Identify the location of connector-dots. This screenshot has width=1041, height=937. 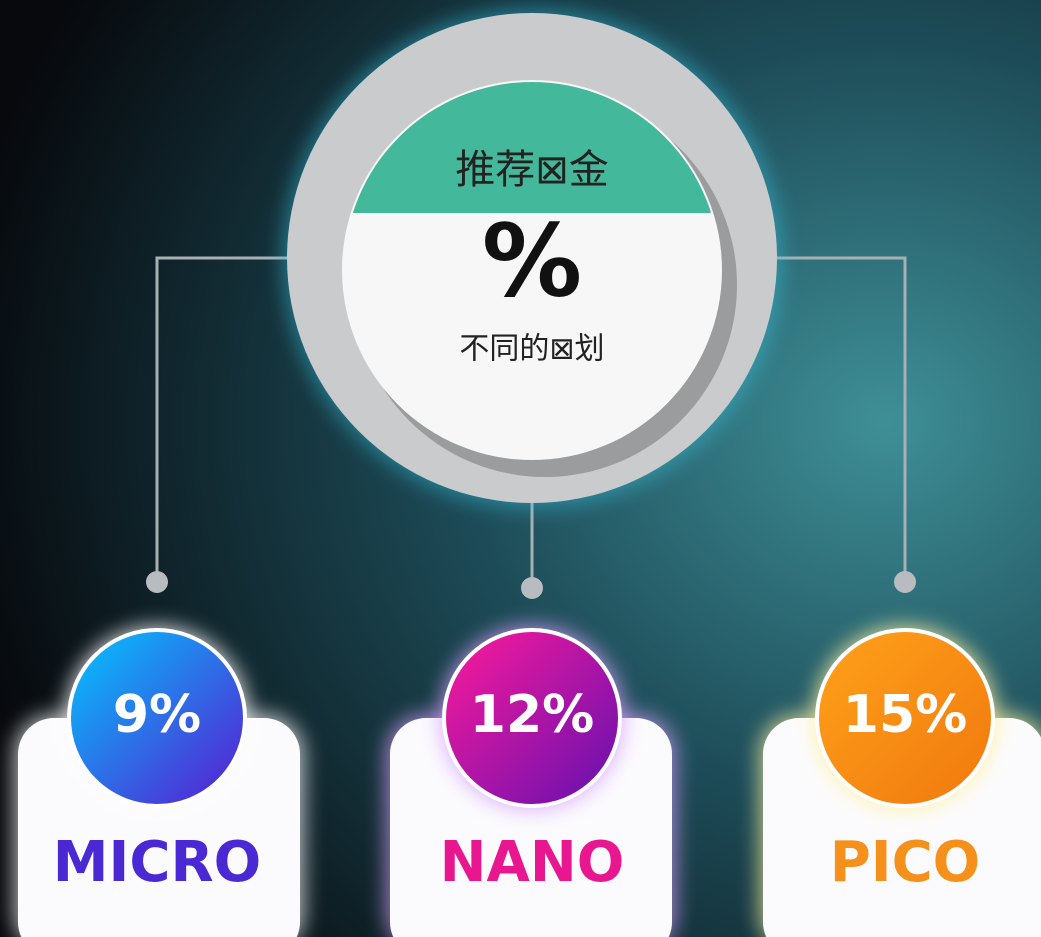
(531, 585).